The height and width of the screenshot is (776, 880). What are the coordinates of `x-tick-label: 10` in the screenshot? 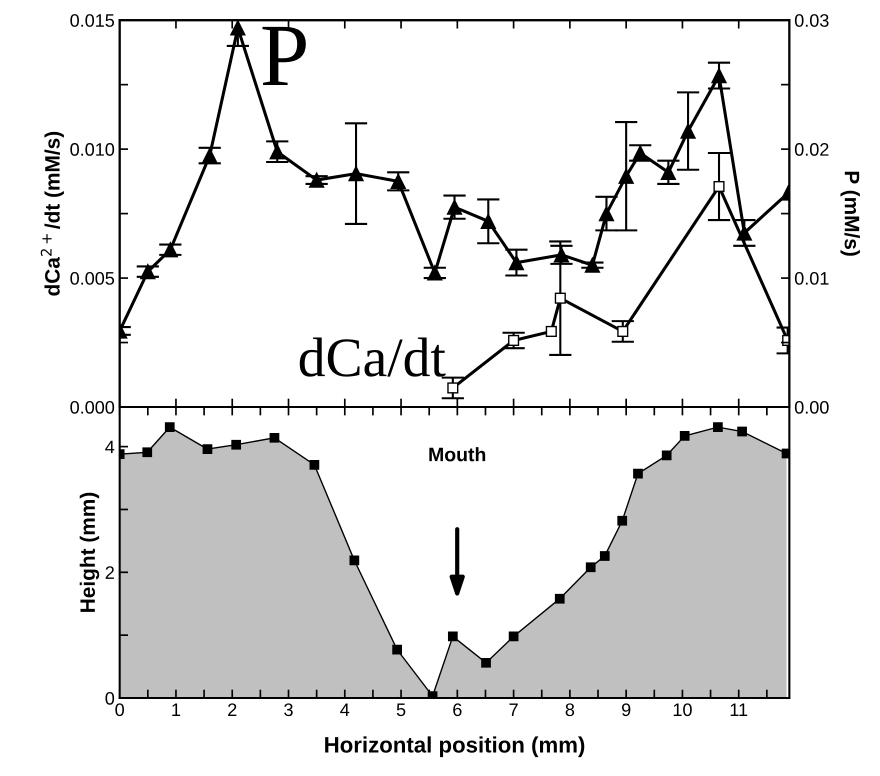 It's located at (683, 709).